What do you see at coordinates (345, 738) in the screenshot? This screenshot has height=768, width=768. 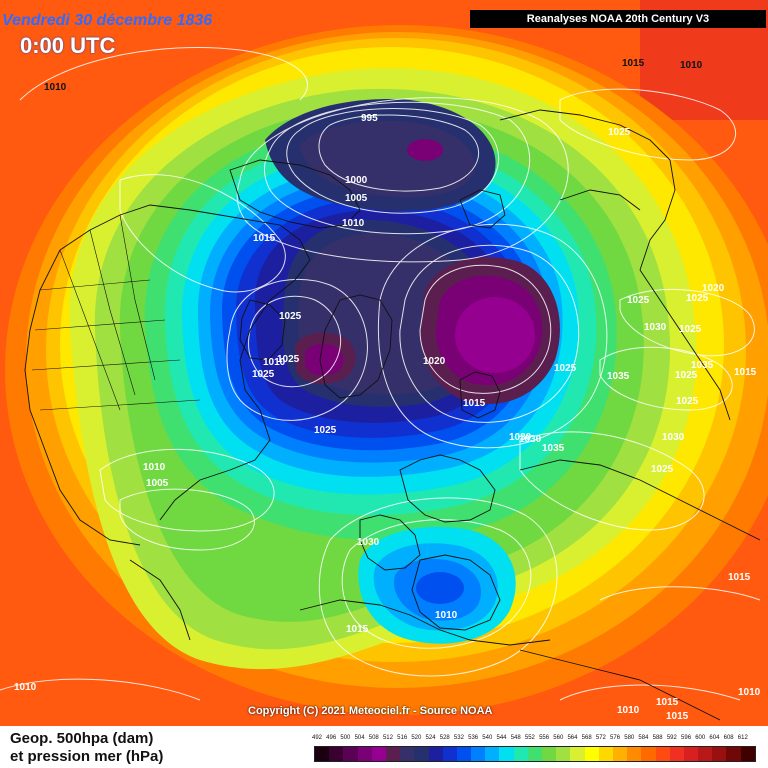 I see `color-scale-value: 500` at bounding box center [345, 738].